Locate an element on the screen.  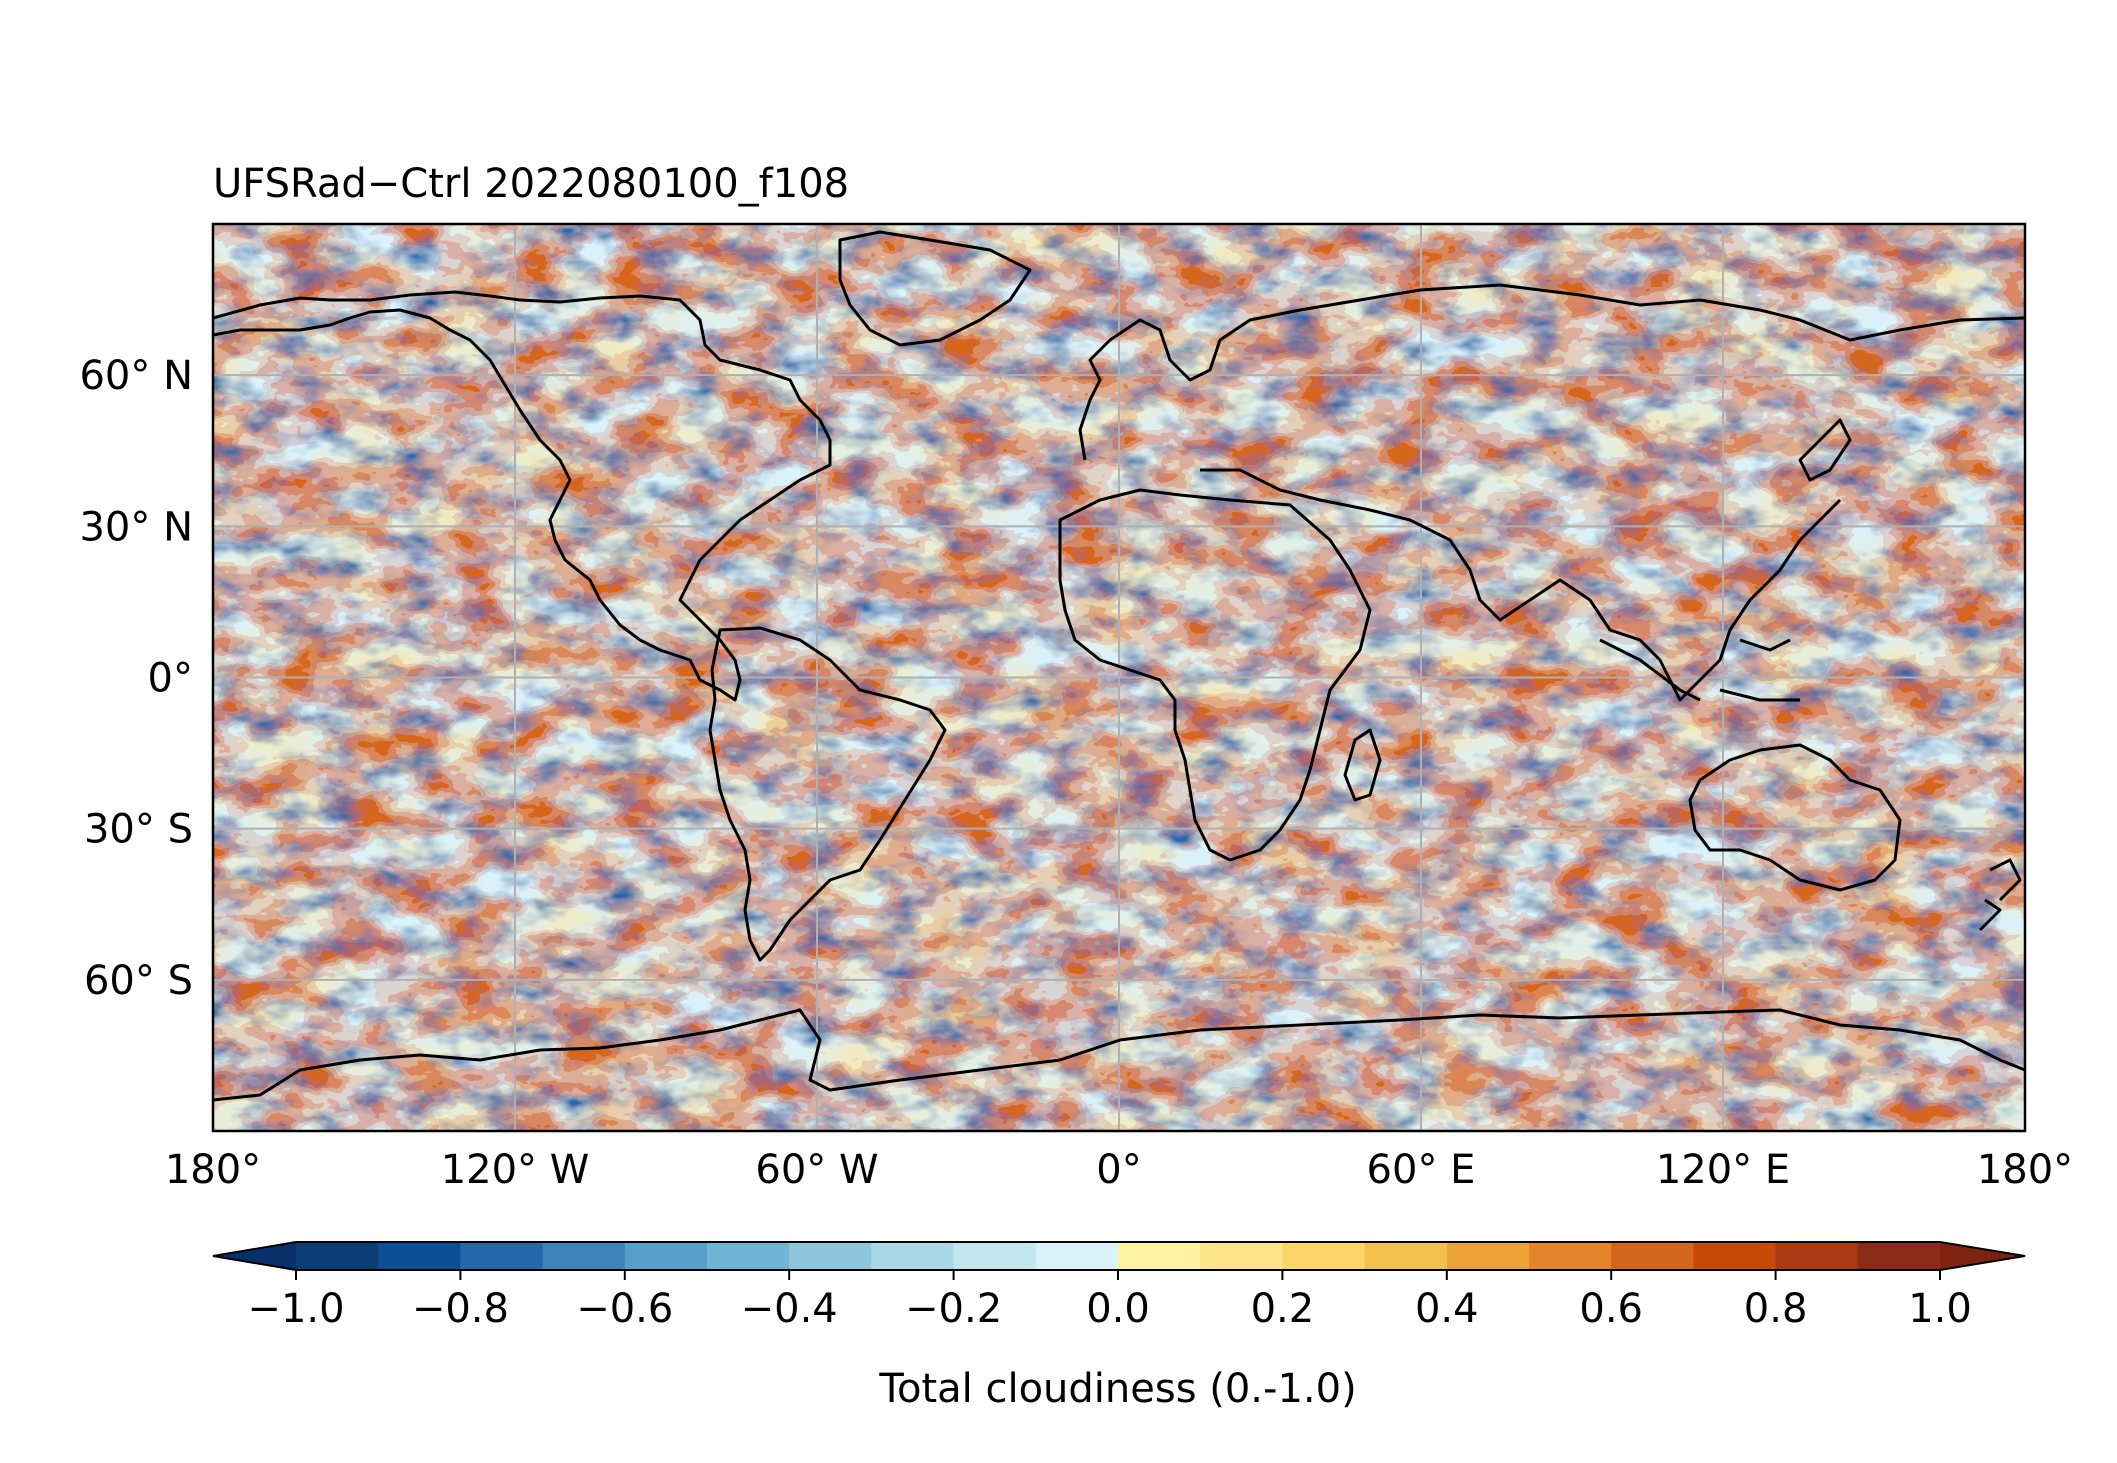
coastline-antarctica is located at coordinates (1119, 1055).